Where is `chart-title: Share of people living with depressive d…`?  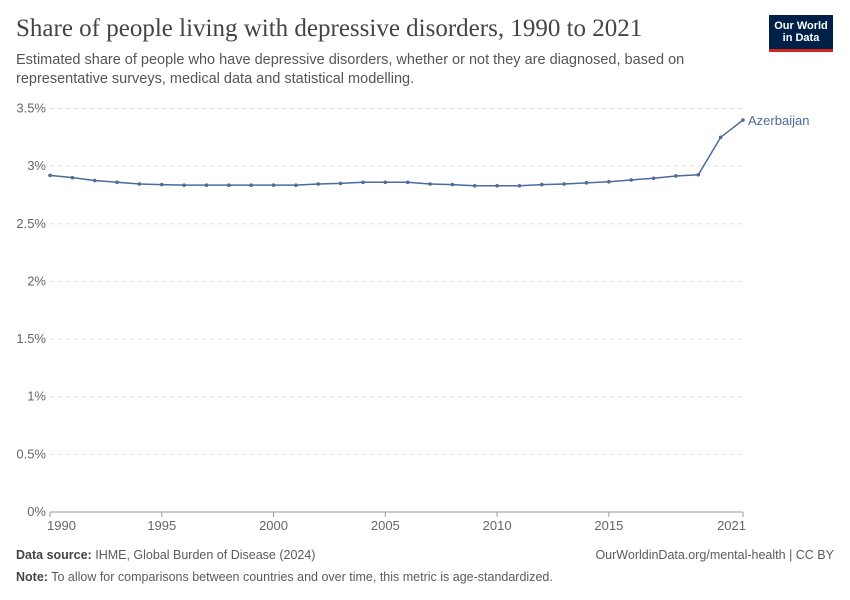 chart-title: Share of people living with depressive d… is located at coordinates (329, 28).